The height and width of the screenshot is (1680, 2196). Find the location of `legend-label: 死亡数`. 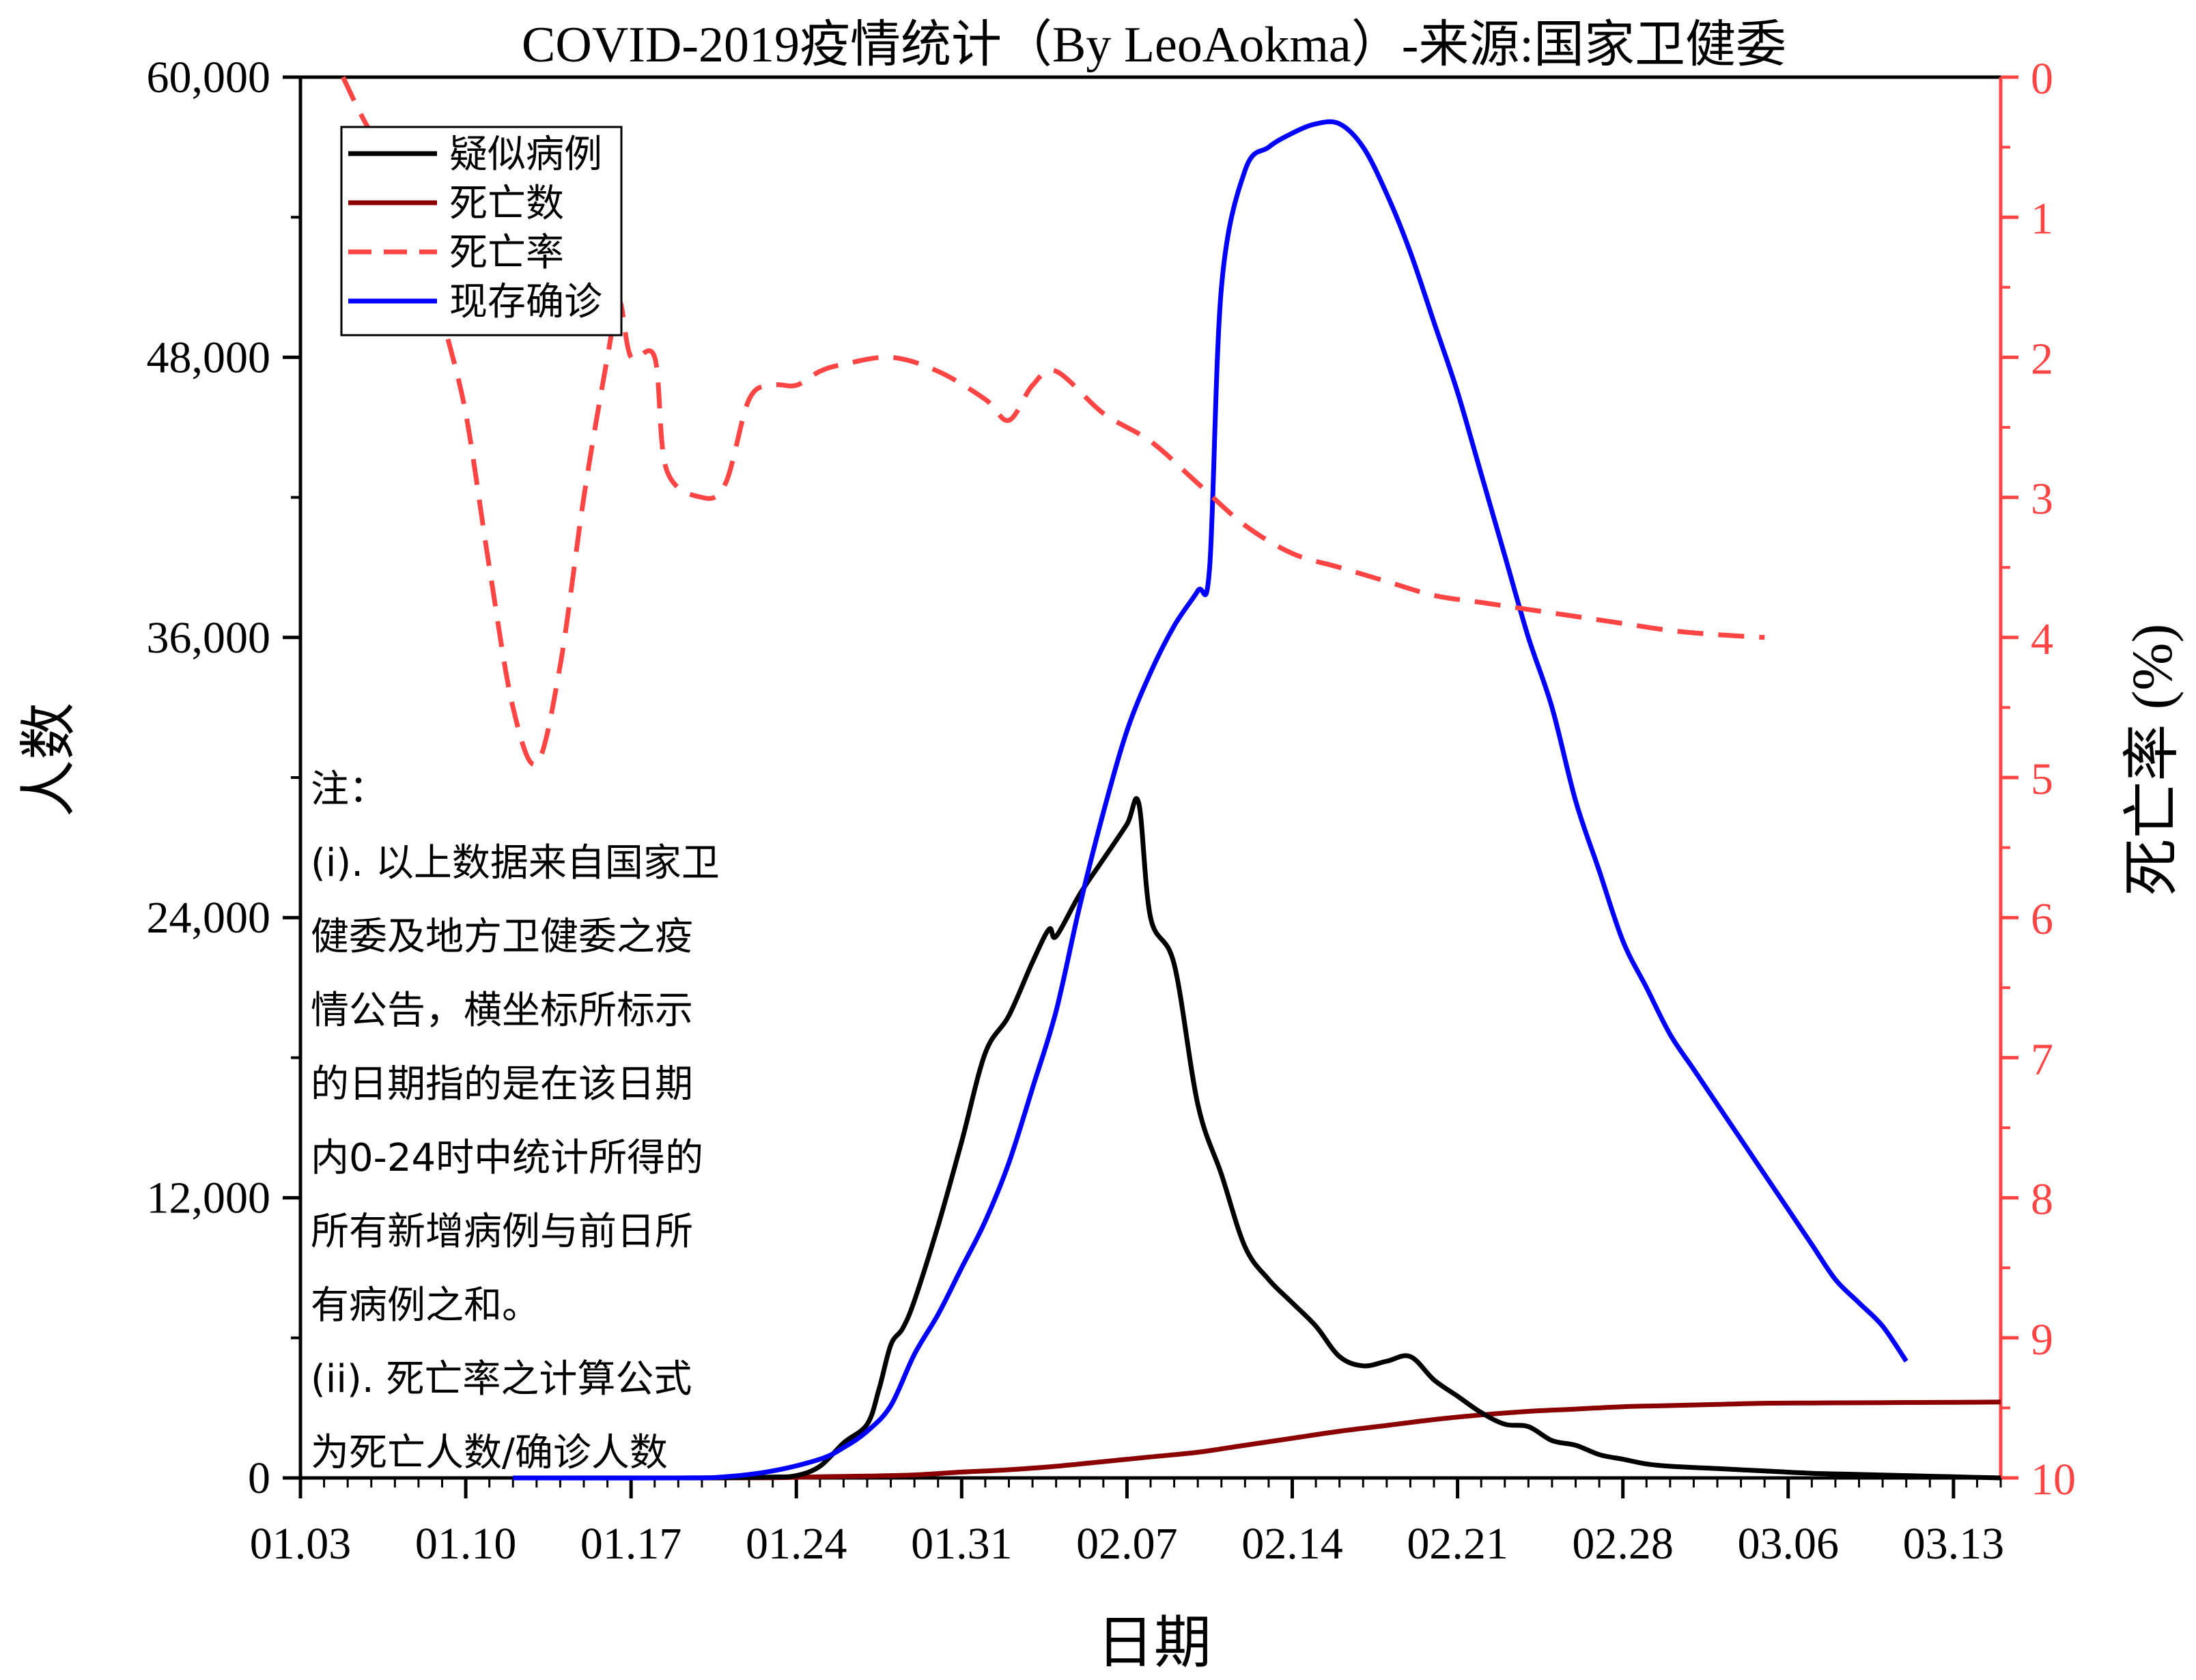

legend-label: 死亡数 is located at coordinates (506, 204).